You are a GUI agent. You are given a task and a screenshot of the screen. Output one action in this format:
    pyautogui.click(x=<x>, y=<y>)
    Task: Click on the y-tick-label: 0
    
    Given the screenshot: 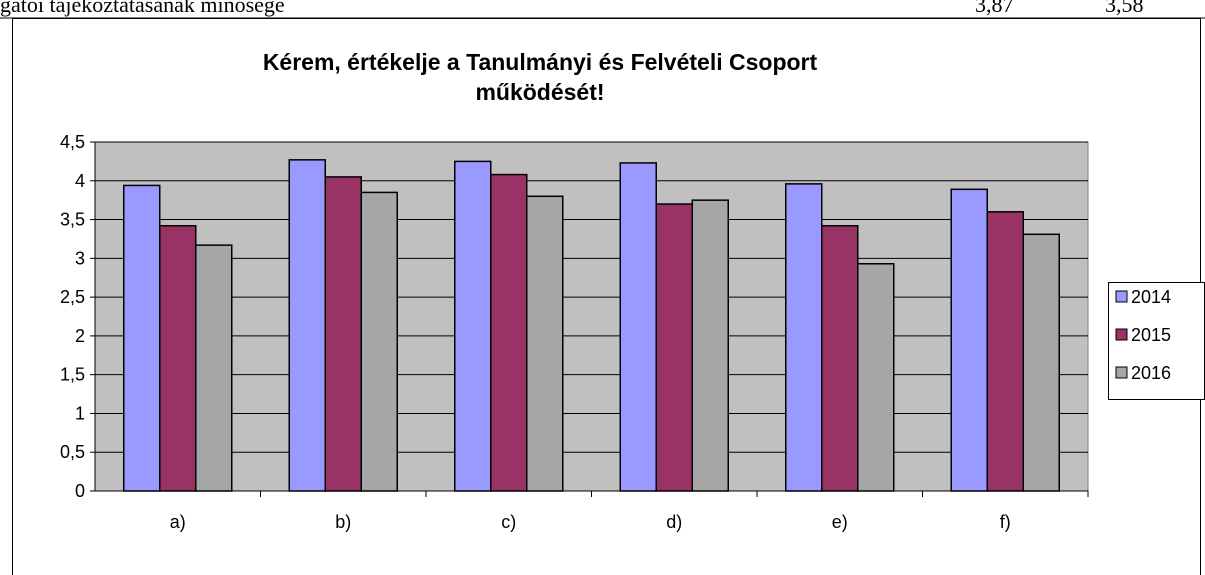 What is the action you would take?
    pyautogui.click(x=80, y=491)
    